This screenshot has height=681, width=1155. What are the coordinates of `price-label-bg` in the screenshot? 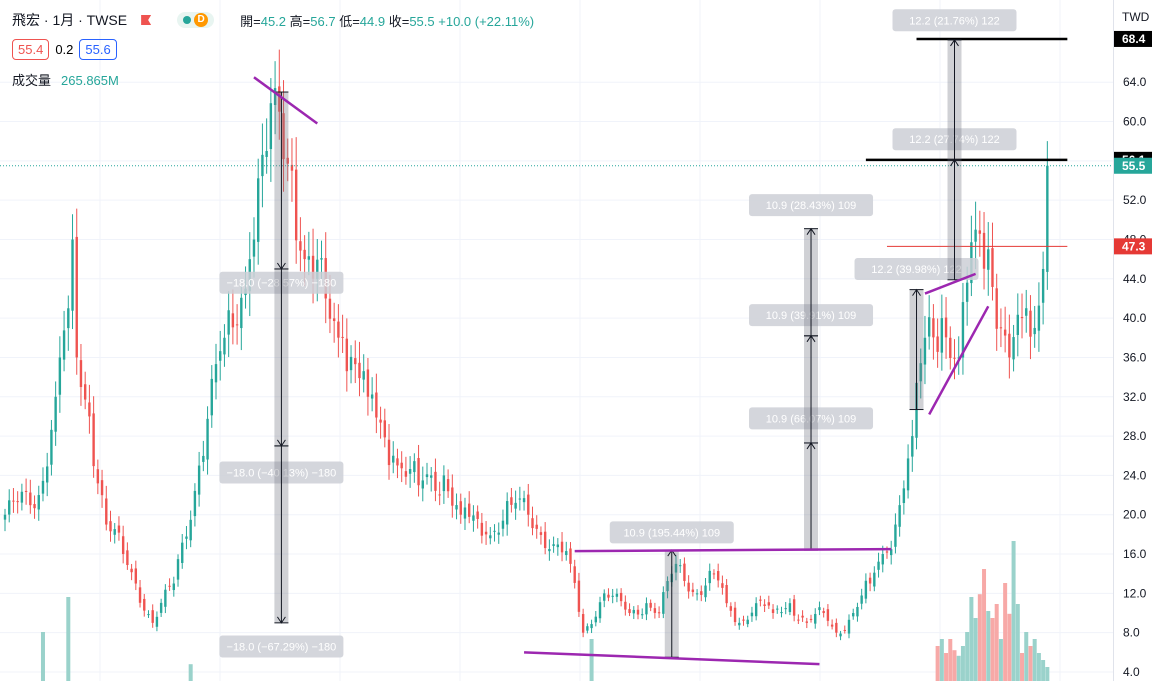 It's located at (1133, 165).